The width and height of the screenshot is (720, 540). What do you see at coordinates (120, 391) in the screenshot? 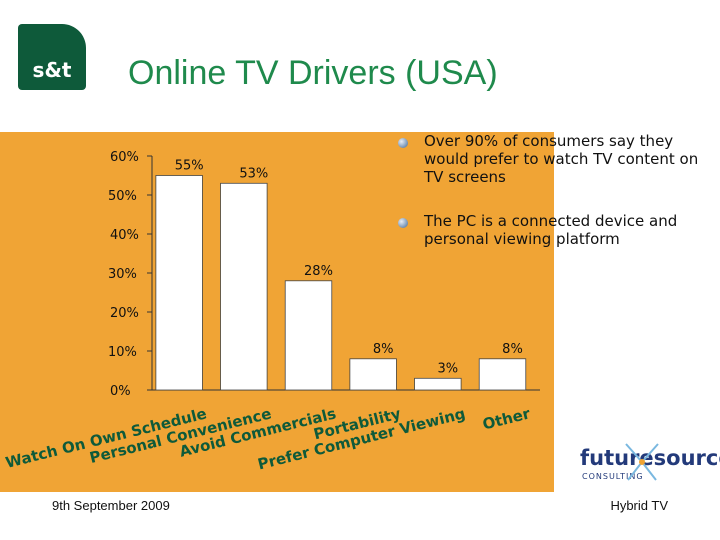
I see `y-tick-label: 0%` at bounding box center [120, 391].